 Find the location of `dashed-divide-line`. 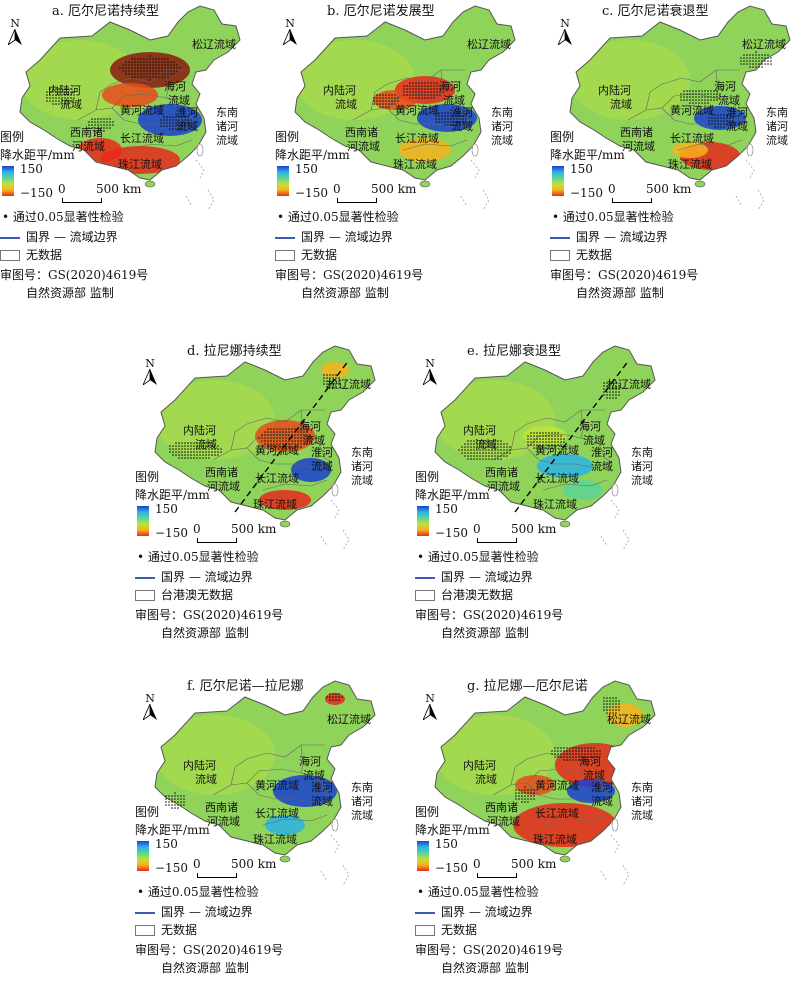

dashed-divide-line is located at coordinates (292, 436).